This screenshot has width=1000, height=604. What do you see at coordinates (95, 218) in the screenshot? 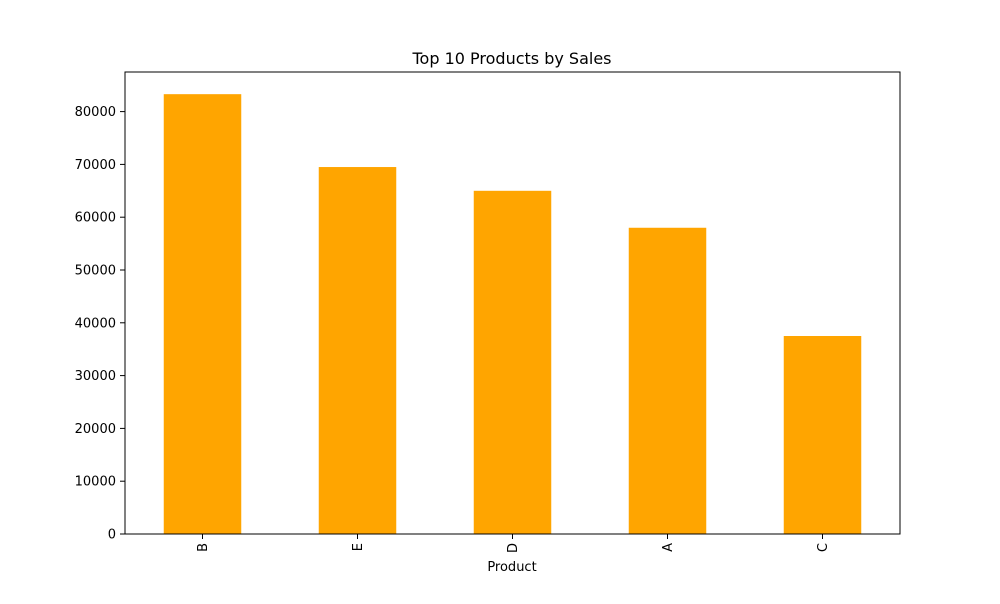
I see `y-tick-label: 60000` at bounding box center [95, 218].